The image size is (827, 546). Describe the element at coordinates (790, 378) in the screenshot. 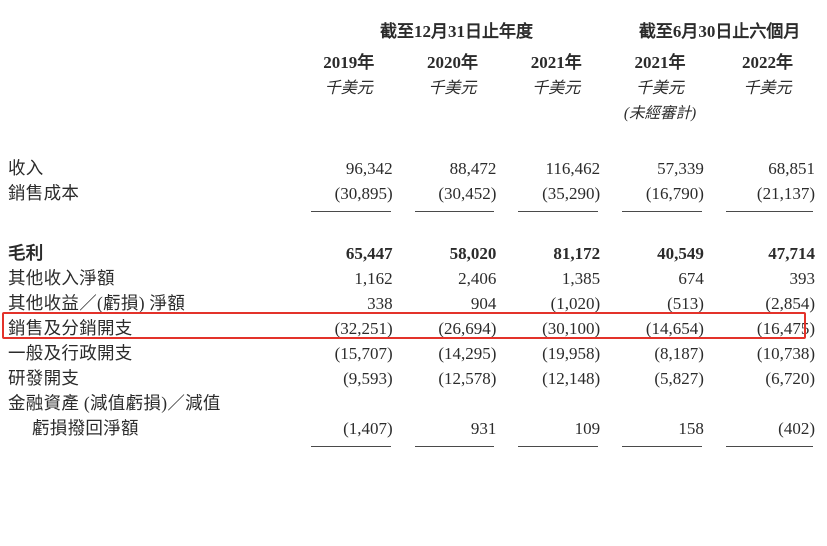

I see `row-value: (6,720)` at that location.